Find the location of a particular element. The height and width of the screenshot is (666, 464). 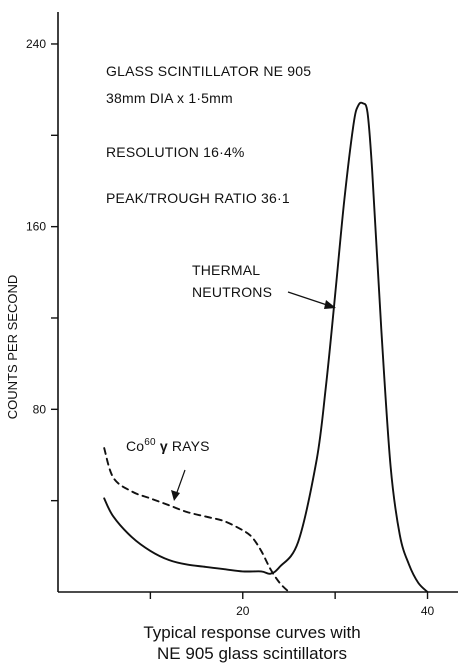

y-tick-label: 160 is located at coordinates (36, 227).